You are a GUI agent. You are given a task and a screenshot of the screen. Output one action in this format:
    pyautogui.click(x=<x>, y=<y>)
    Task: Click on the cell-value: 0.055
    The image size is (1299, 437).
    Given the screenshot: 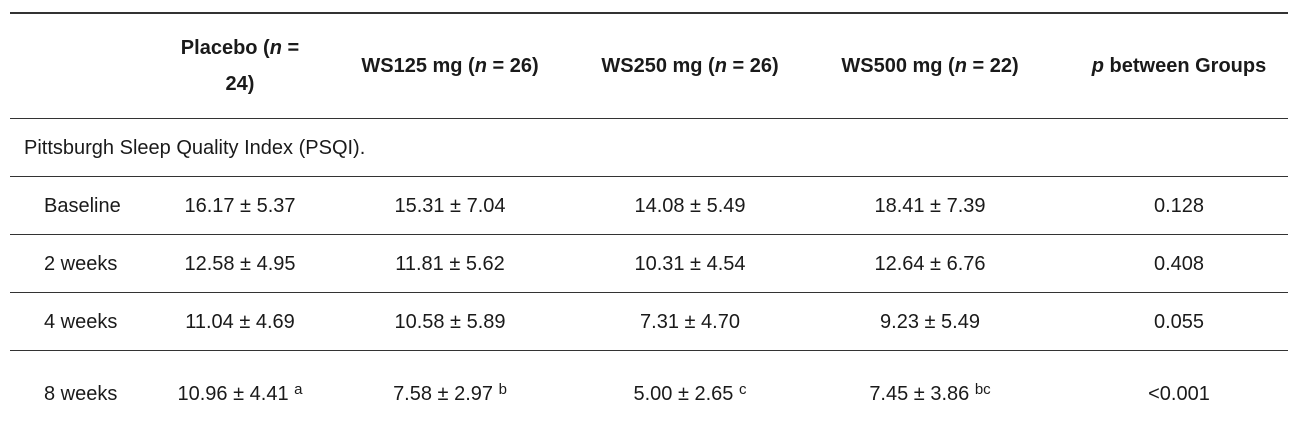 What is the action you would take?
    pyautogui.click(x=1179, y=322)
    